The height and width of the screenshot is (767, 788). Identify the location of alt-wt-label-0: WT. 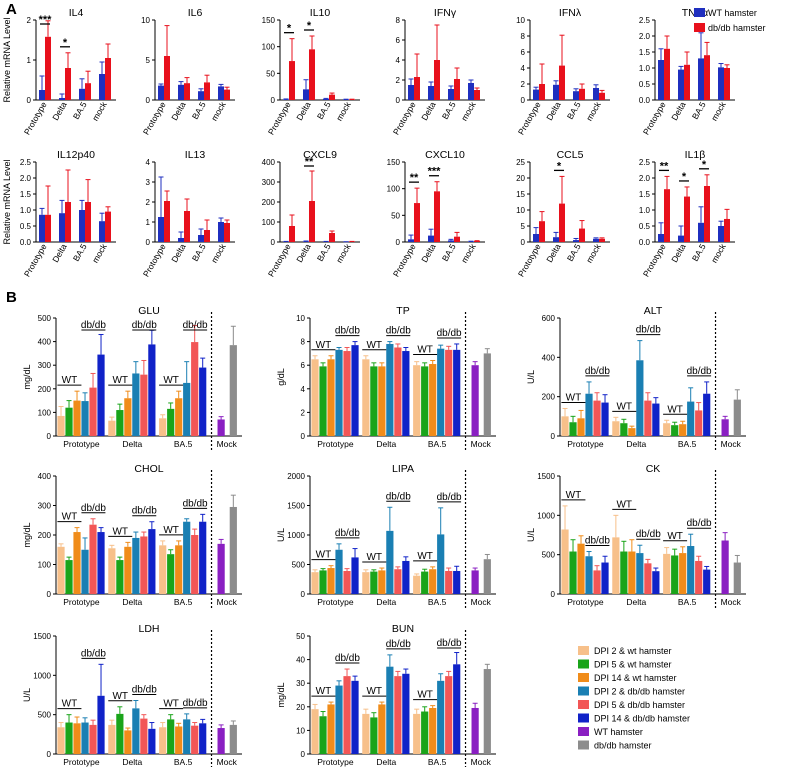
(574, 397).